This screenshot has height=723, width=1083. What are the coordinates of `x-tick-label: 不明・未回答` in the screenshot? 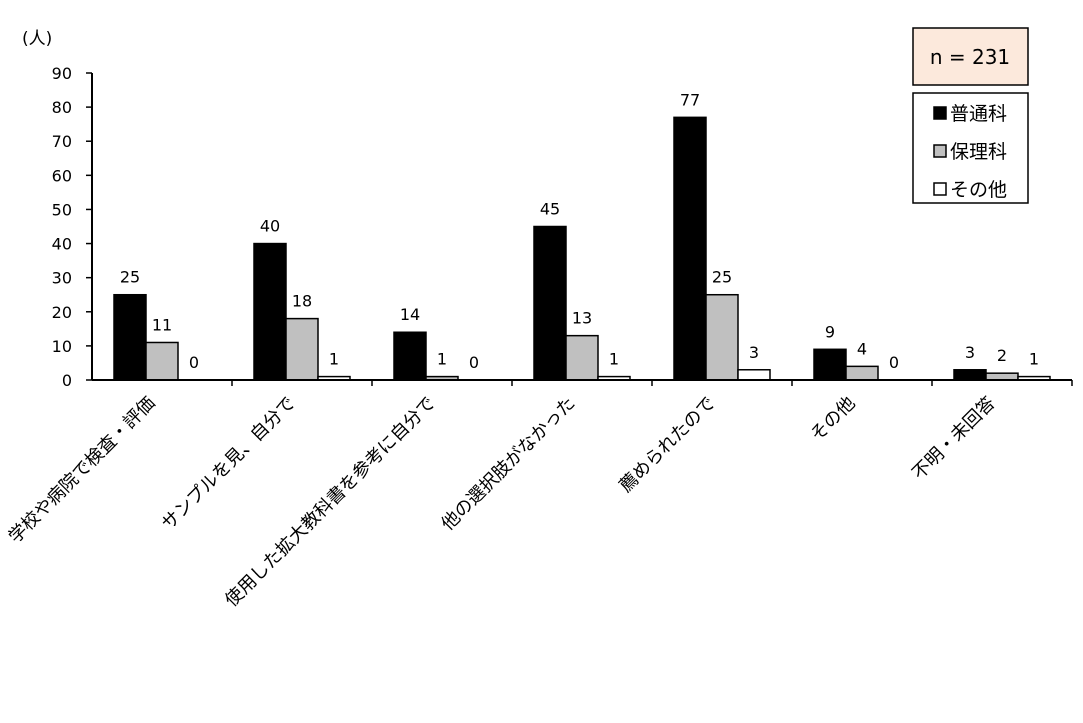 It's located at (953, 438).